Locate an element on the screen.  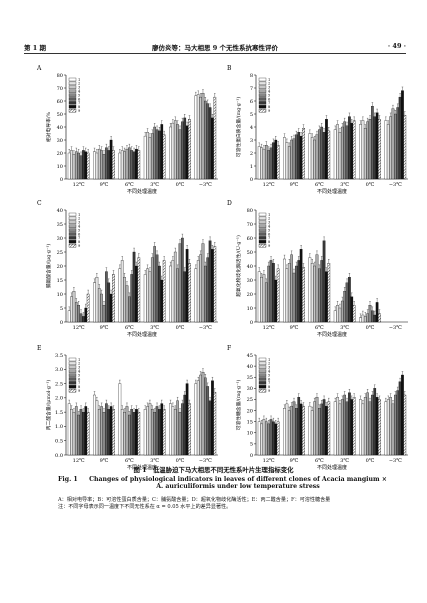
y-tick-label: 60 is located at coordinates (250, 239).